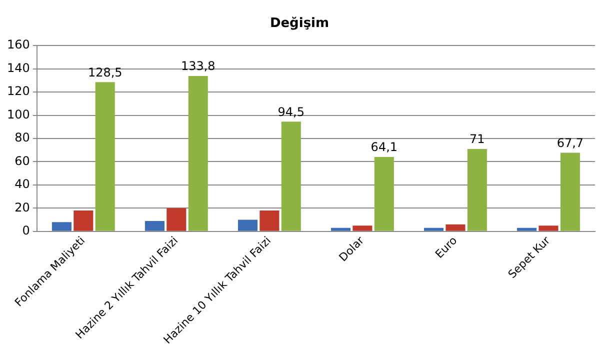 The height and width of the screenshot is (354, 605). What do you see at coordinates (384, 147) in the screenshot?
I see `data-label: 64,1` at bounding box center [384, 147].